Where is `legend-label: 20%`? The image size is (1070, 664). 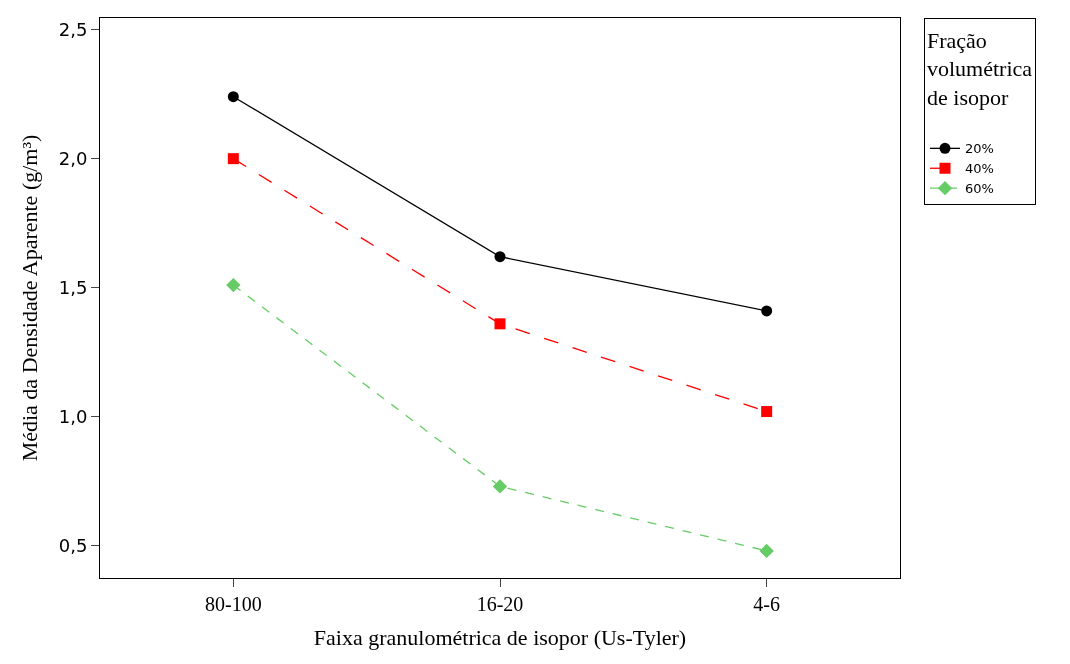 legend-label: 20% is located at coordinates (979, 149).